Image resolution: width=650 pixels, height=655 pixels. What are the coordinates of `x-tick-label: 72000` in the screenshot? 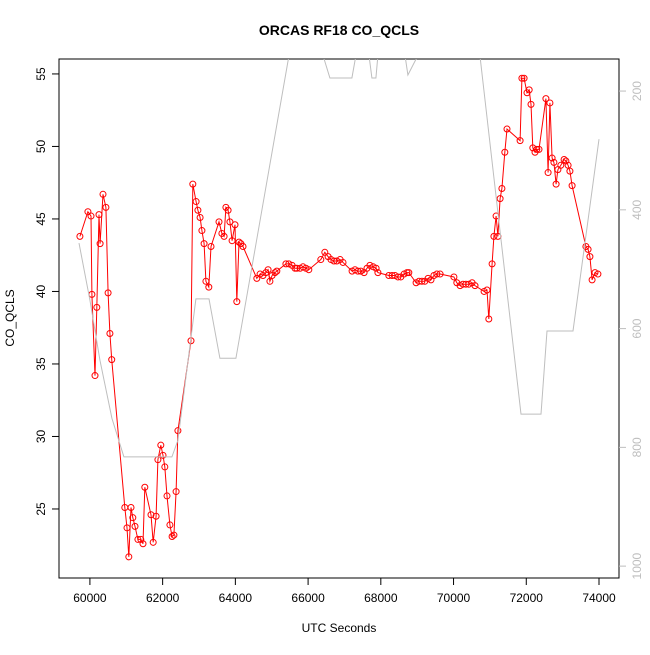 It's located at (527, 598).